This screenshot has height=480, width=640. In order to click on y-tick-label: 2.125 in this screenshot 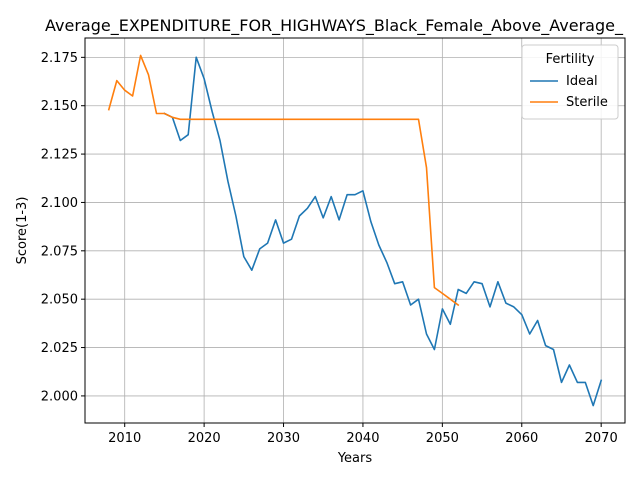, I will do `click(59, 155)`.